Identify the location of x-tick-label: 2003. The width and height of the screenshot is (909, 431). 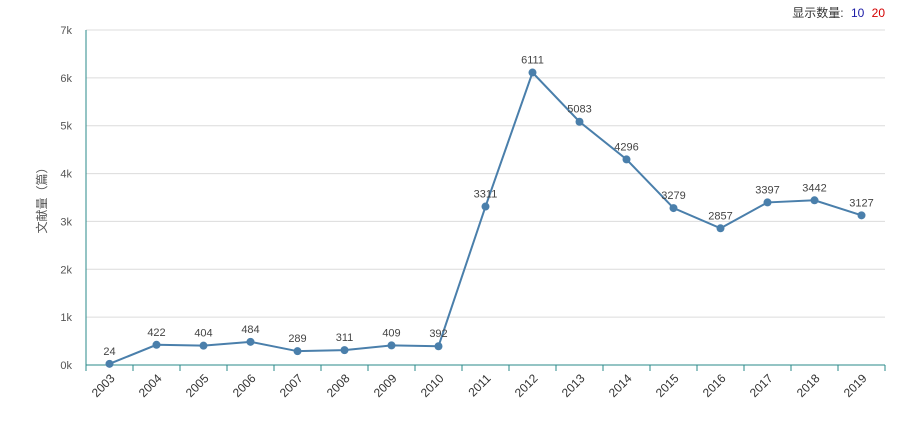
(103, 385).